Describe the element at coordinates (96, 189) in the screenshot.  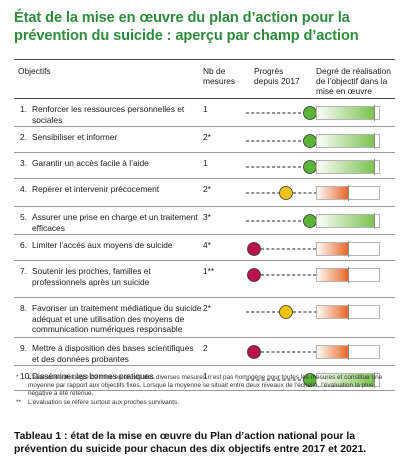
I see `objective-label: Repérer et intervenir précocement` at that location.